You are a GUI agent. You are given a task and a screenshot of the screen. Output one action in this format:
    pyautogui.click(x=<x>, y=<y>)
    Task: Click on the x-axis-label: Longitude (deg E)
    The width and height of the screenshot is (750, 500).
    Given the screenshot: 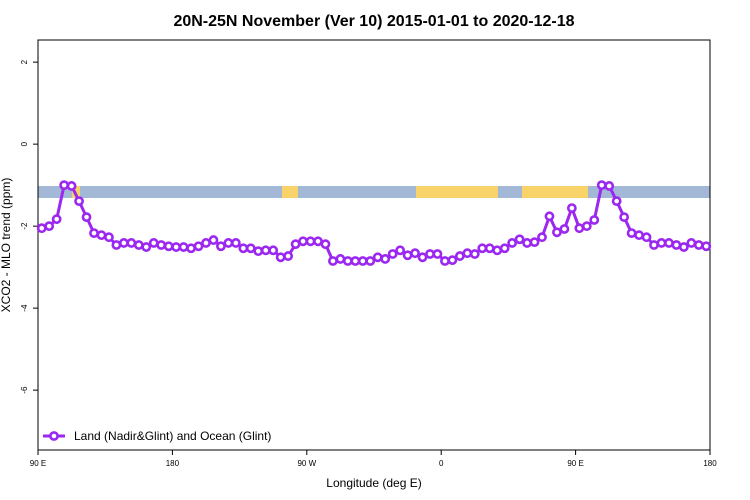 What is the action you would take?
    pyautogui.click(x=373, y=483)
    